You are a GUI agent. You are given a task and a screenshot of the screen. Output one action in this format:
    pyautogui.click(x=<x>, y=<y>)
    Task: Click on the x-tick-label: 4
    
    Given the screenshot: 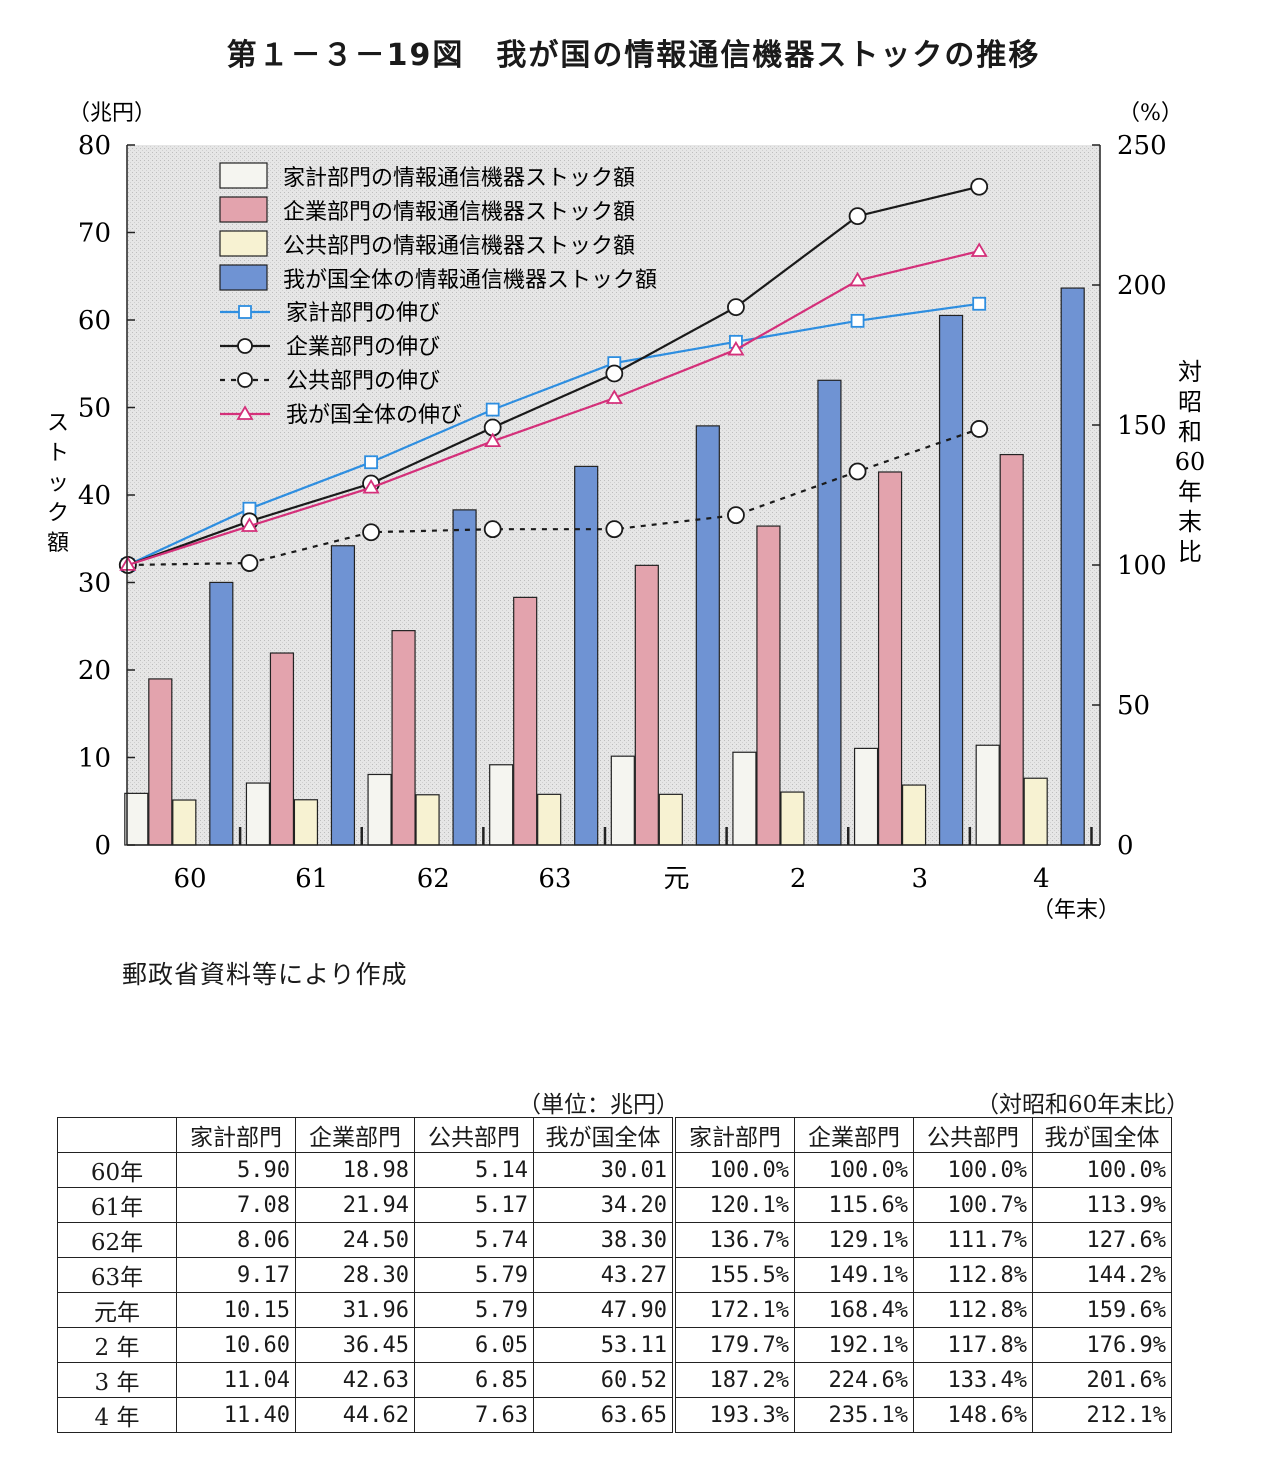 What is the action you would take?
    pyautogui.click(x=1041, y=879)
    